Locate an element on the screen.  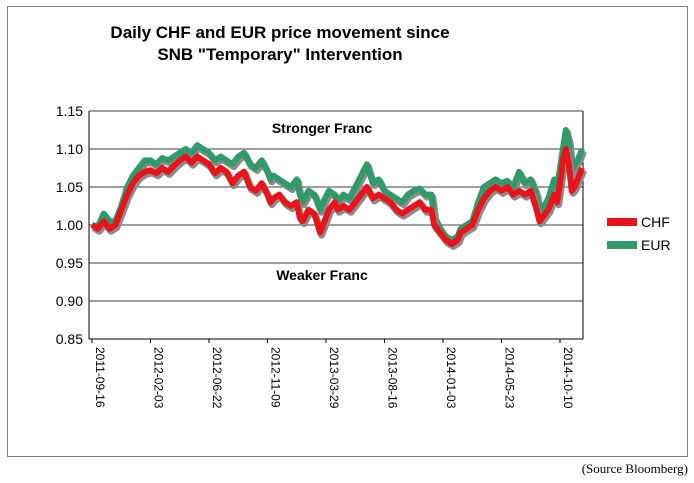
x-tick-label: 2014-01-03 is located at coordinates (451, 378).